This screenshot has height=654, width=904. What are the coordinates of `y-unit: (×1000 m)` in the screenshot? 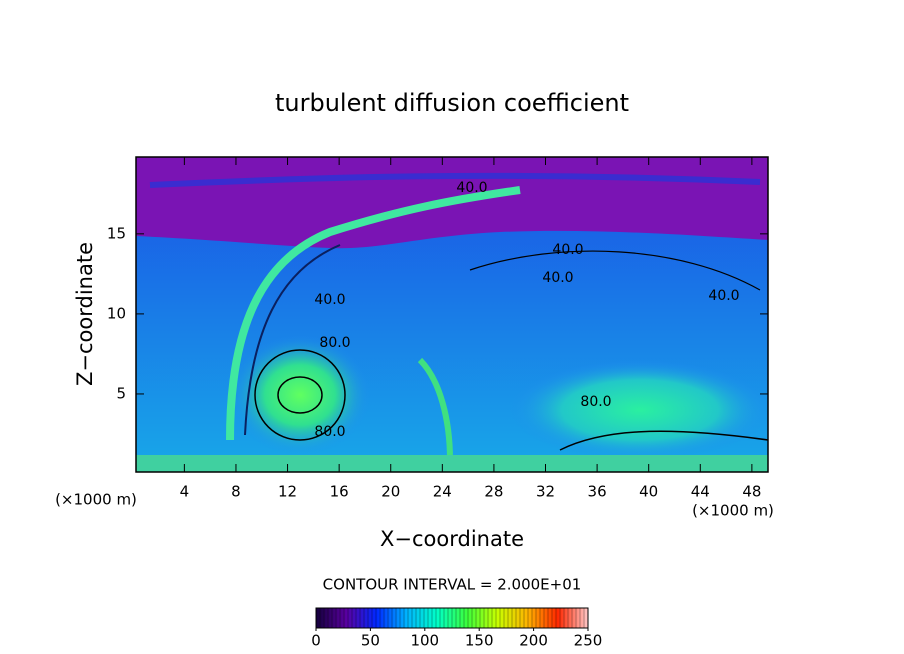 It's located at (96, 500).